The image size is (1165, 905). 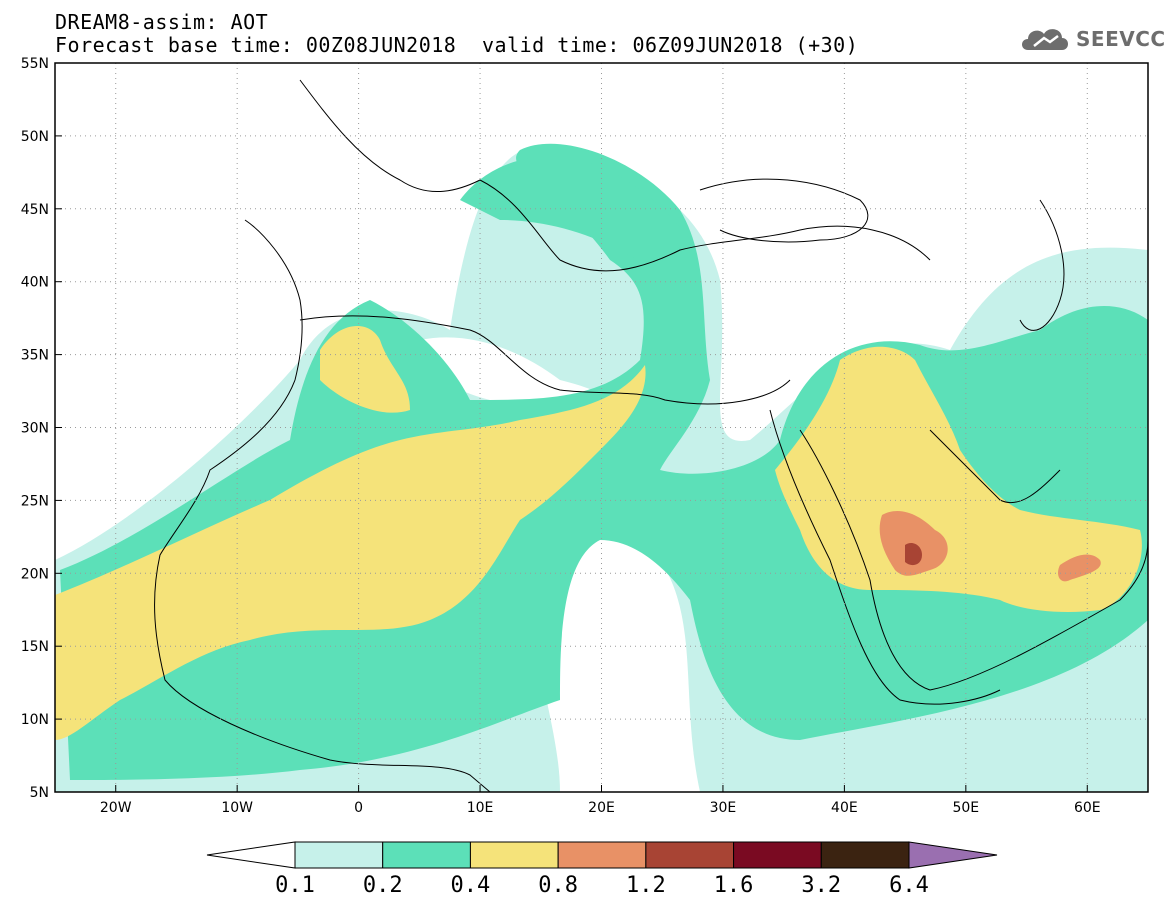 I want to click on colorbar-level-label: 6.4, so click(x=909, y=885).